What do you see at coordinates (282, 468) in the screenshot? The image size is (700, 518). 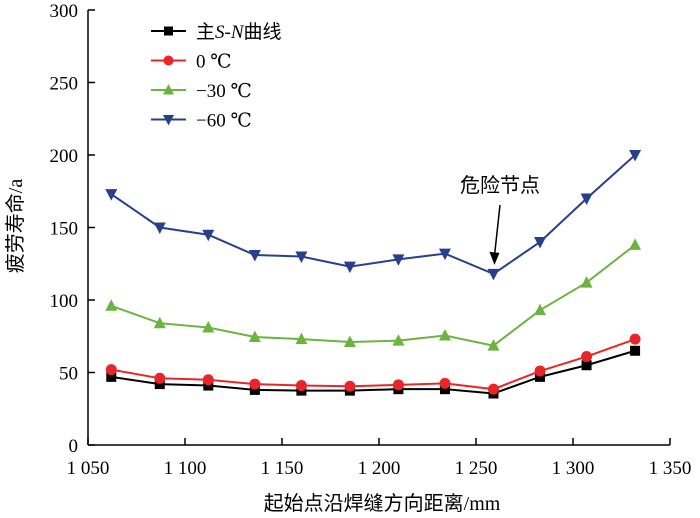 I see `x-tick-label: 1 150` at bounding box center [282, 468].